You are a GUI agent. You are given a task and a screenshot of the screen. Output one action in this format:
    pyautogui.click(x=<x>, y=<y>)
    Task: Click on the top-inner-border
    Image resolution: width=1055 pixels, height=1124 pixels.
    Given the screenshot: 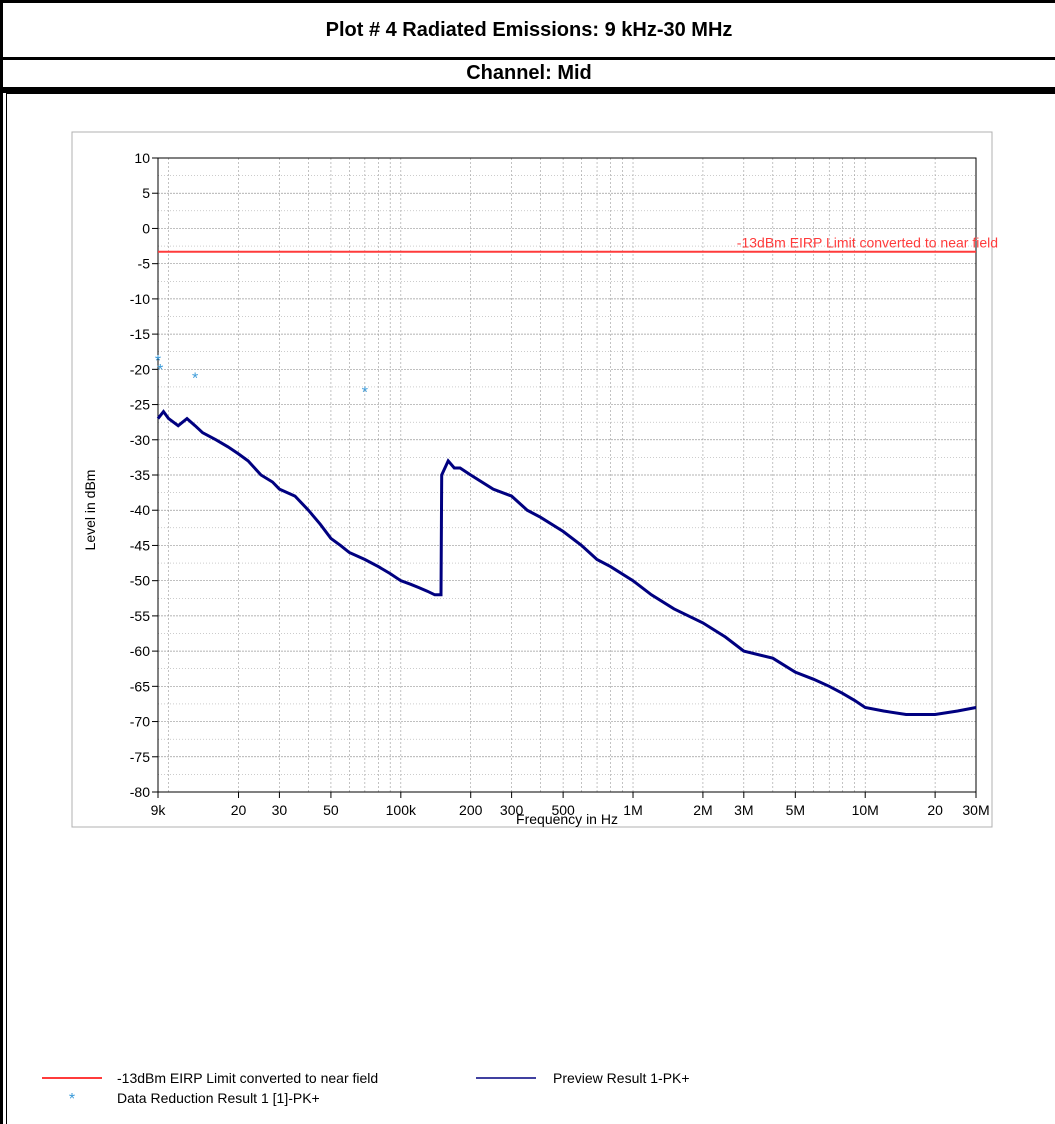 What is the action you would take?
    pyautogui.click(x=530, y=93)
    